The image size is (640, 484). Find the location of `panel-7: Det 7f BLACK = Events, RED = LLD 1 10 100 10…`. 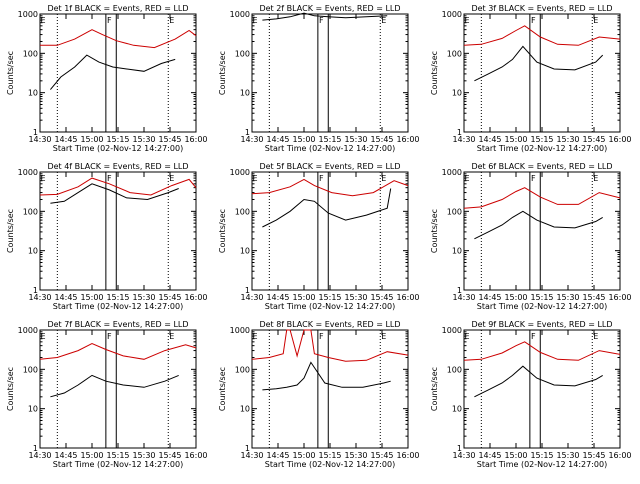

panel-7: Det 7f BLACK = Events, RED = LLD 1 10 100 10… is located at coordinates (107, 394).